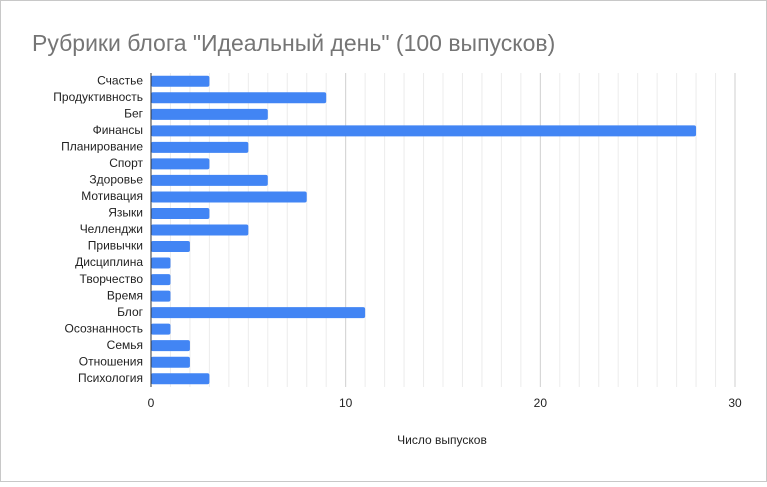 This screenshot has height=487, width=767. I want to click on x-tick-label: 20, so click(541, 403).